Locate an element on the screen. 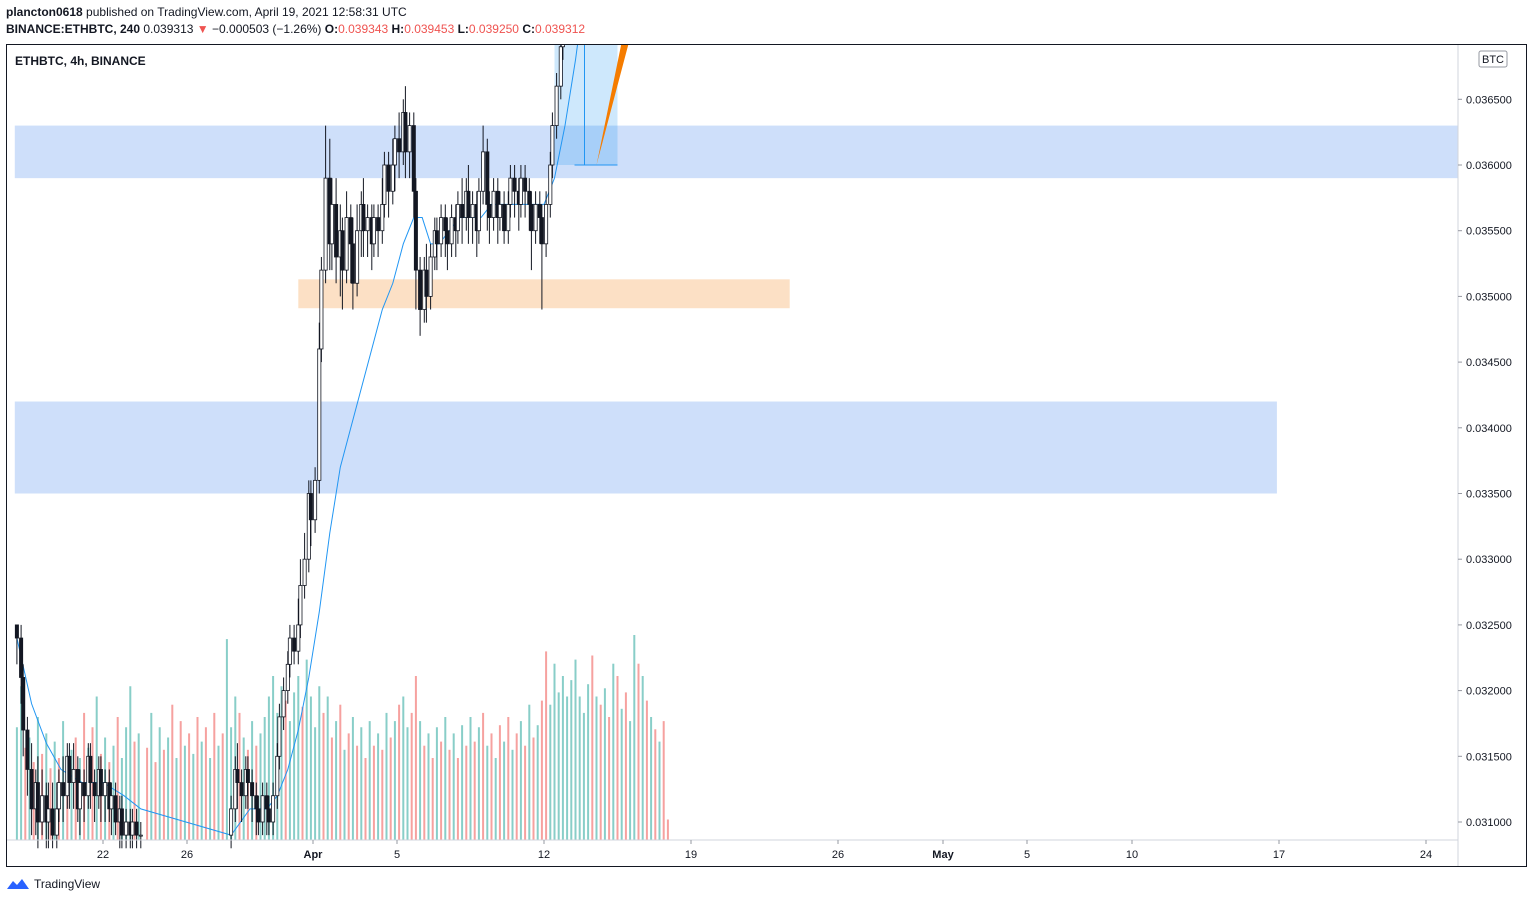 This screenshot has height=904, width=1534. x-tick-label-5: 19 is located at coordinates (691, 855).